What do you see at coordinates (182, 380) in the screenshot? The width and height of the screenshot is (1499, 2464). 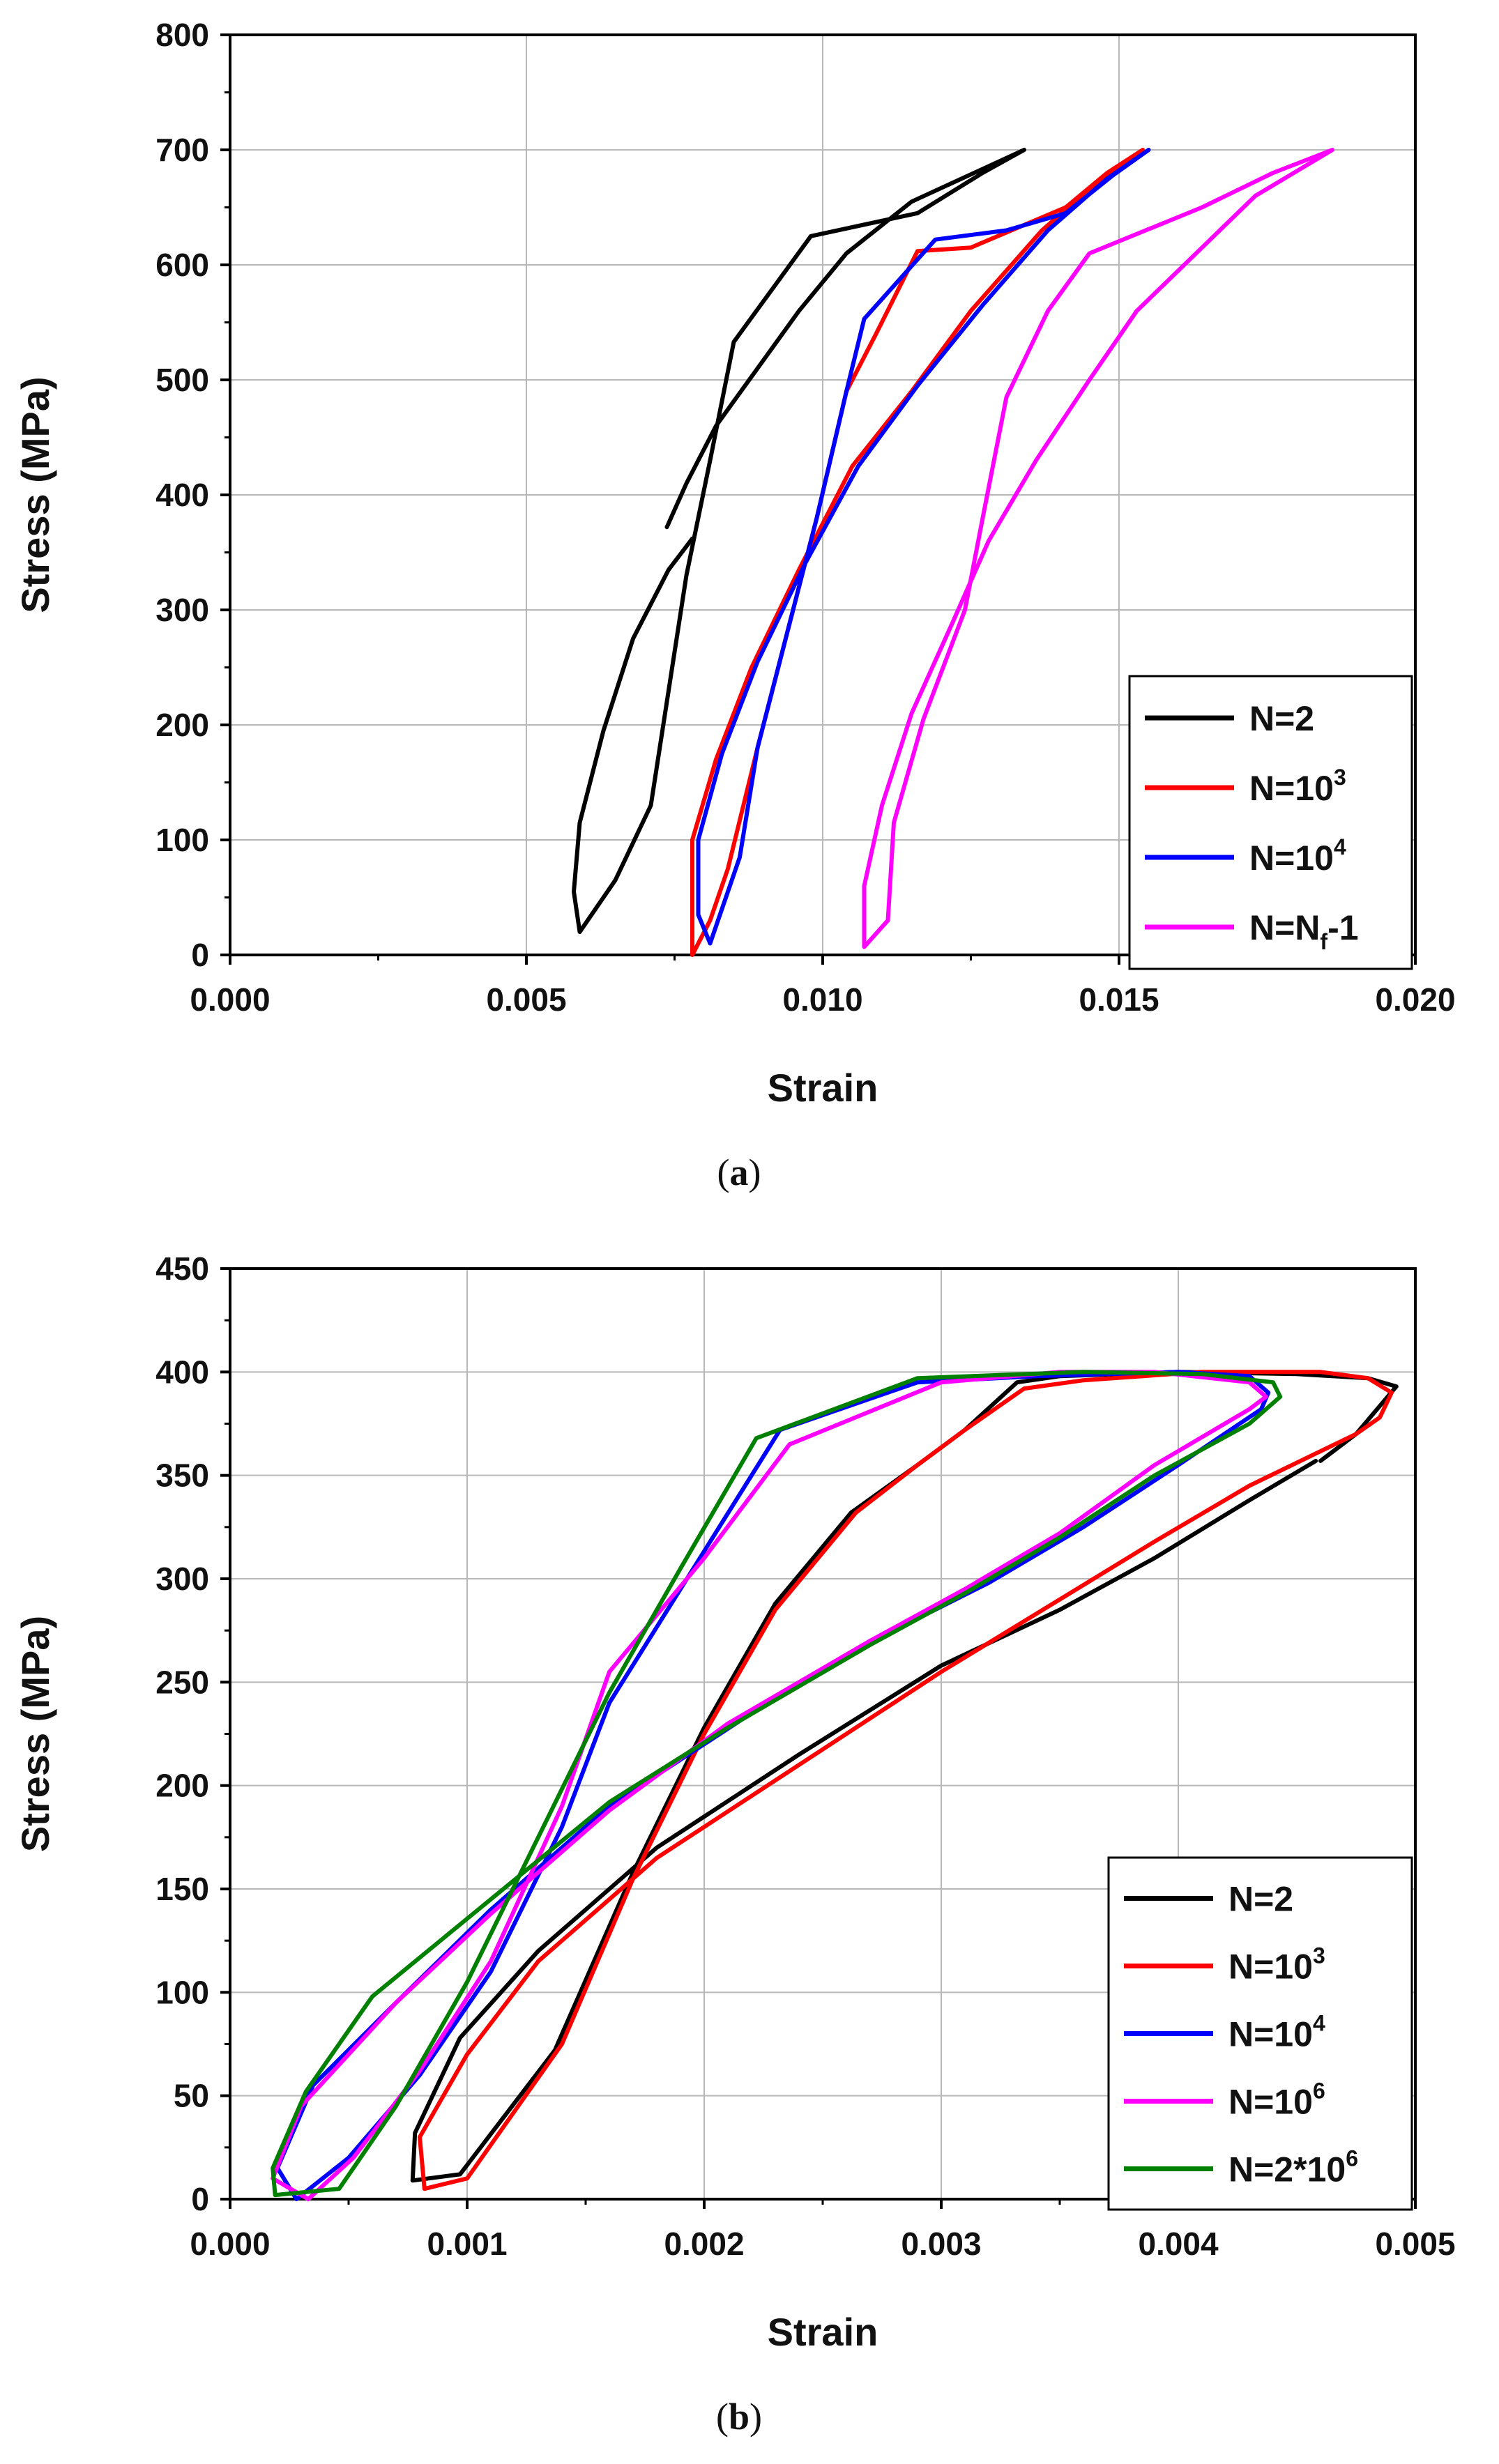 I see `y-tick-label: 500` at bounding box center [182, 380].